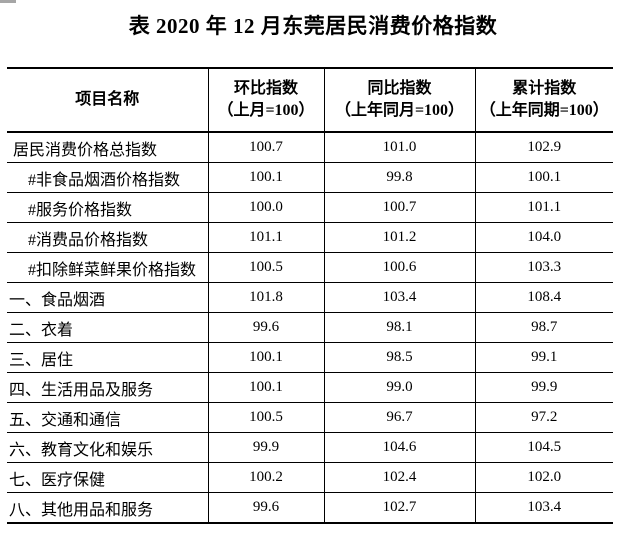 Image resolution: width=626 pixels, height=536 pixels. I want to click on yoy-value-cell: 101.0, so click(400, 147).